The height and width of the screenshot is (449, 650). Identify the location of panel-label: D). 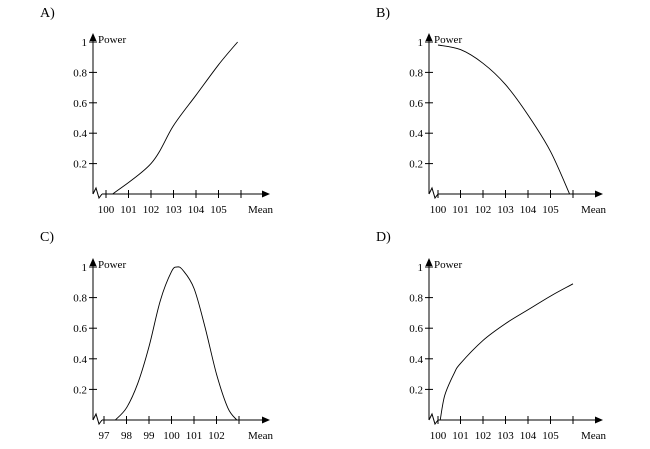
(383, 237).